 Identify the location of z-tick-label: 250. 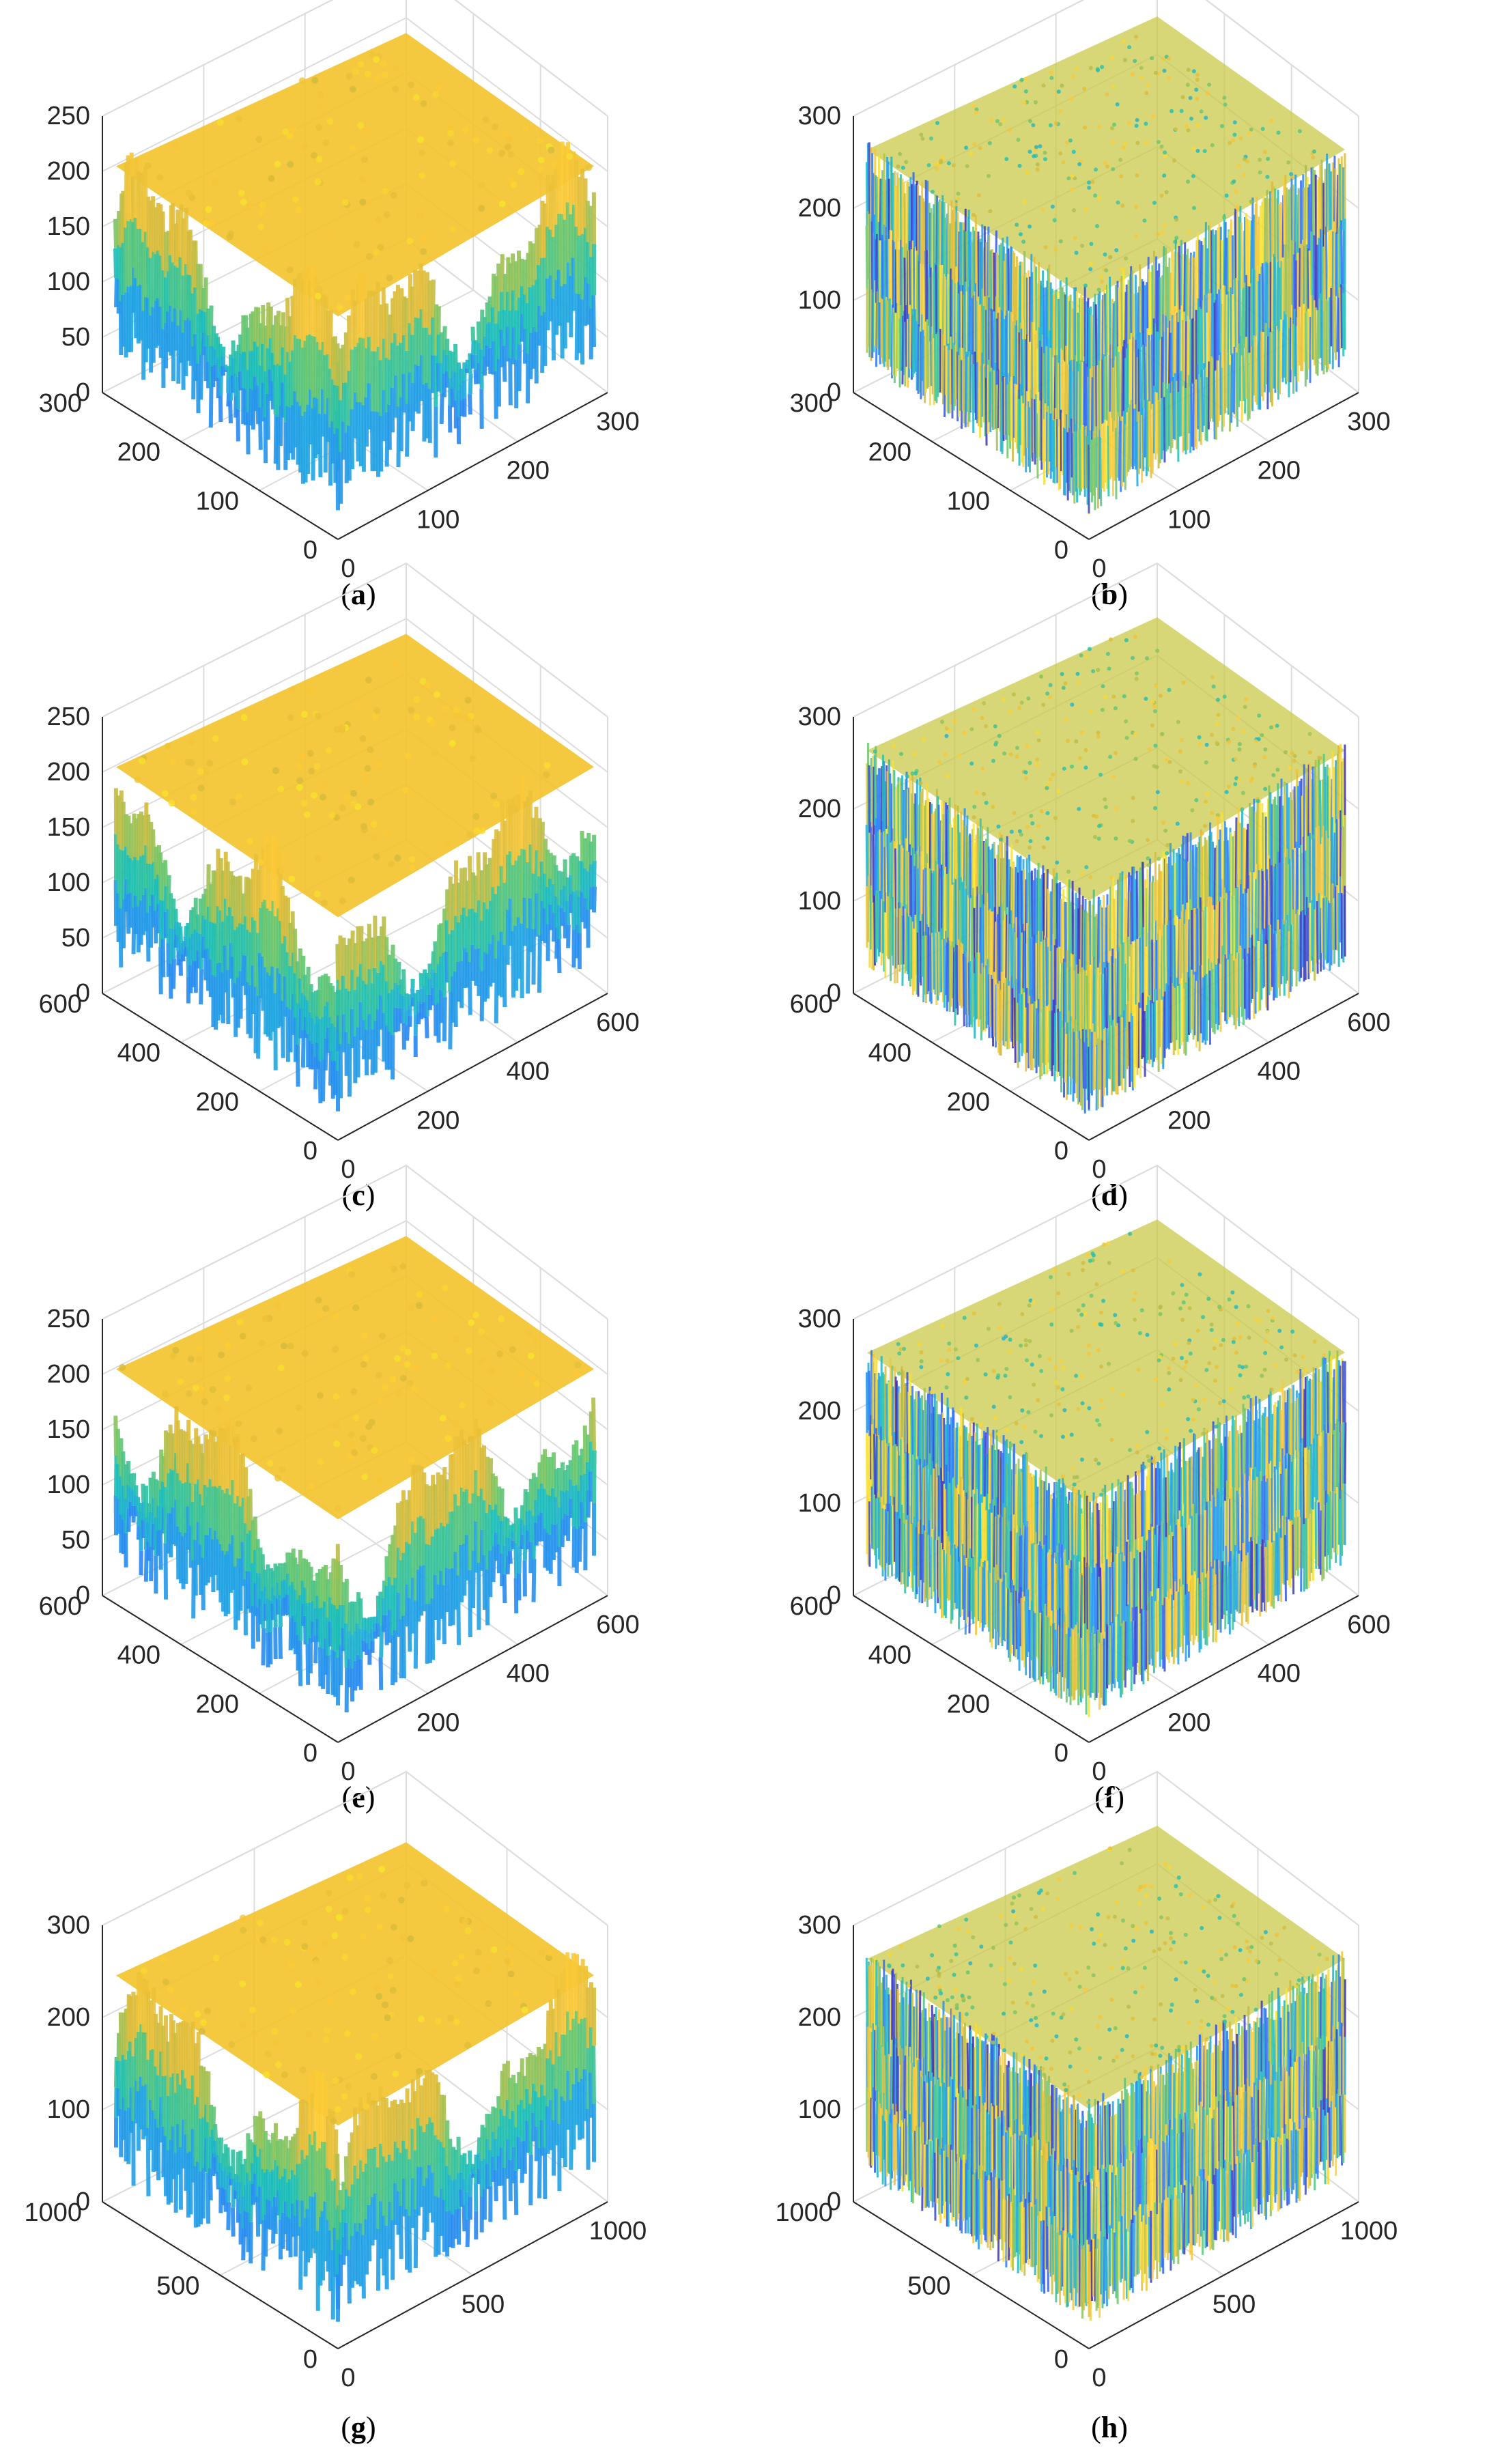
(68, 717).